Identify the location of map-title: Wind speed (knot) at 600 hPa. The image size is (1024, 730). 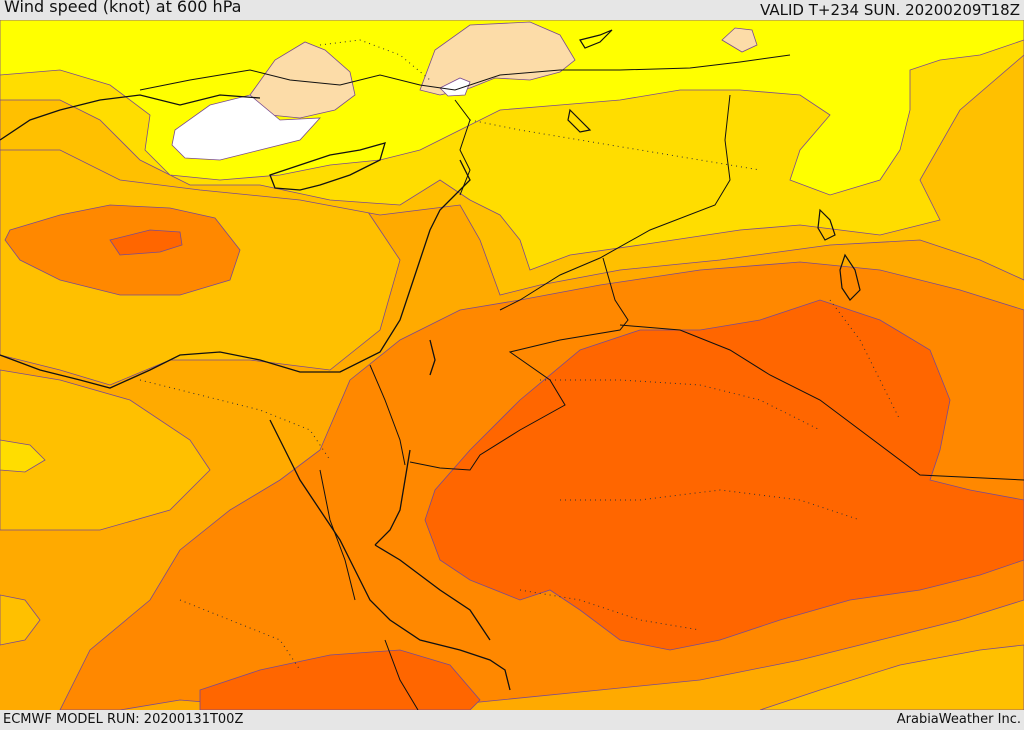
(123, 8).